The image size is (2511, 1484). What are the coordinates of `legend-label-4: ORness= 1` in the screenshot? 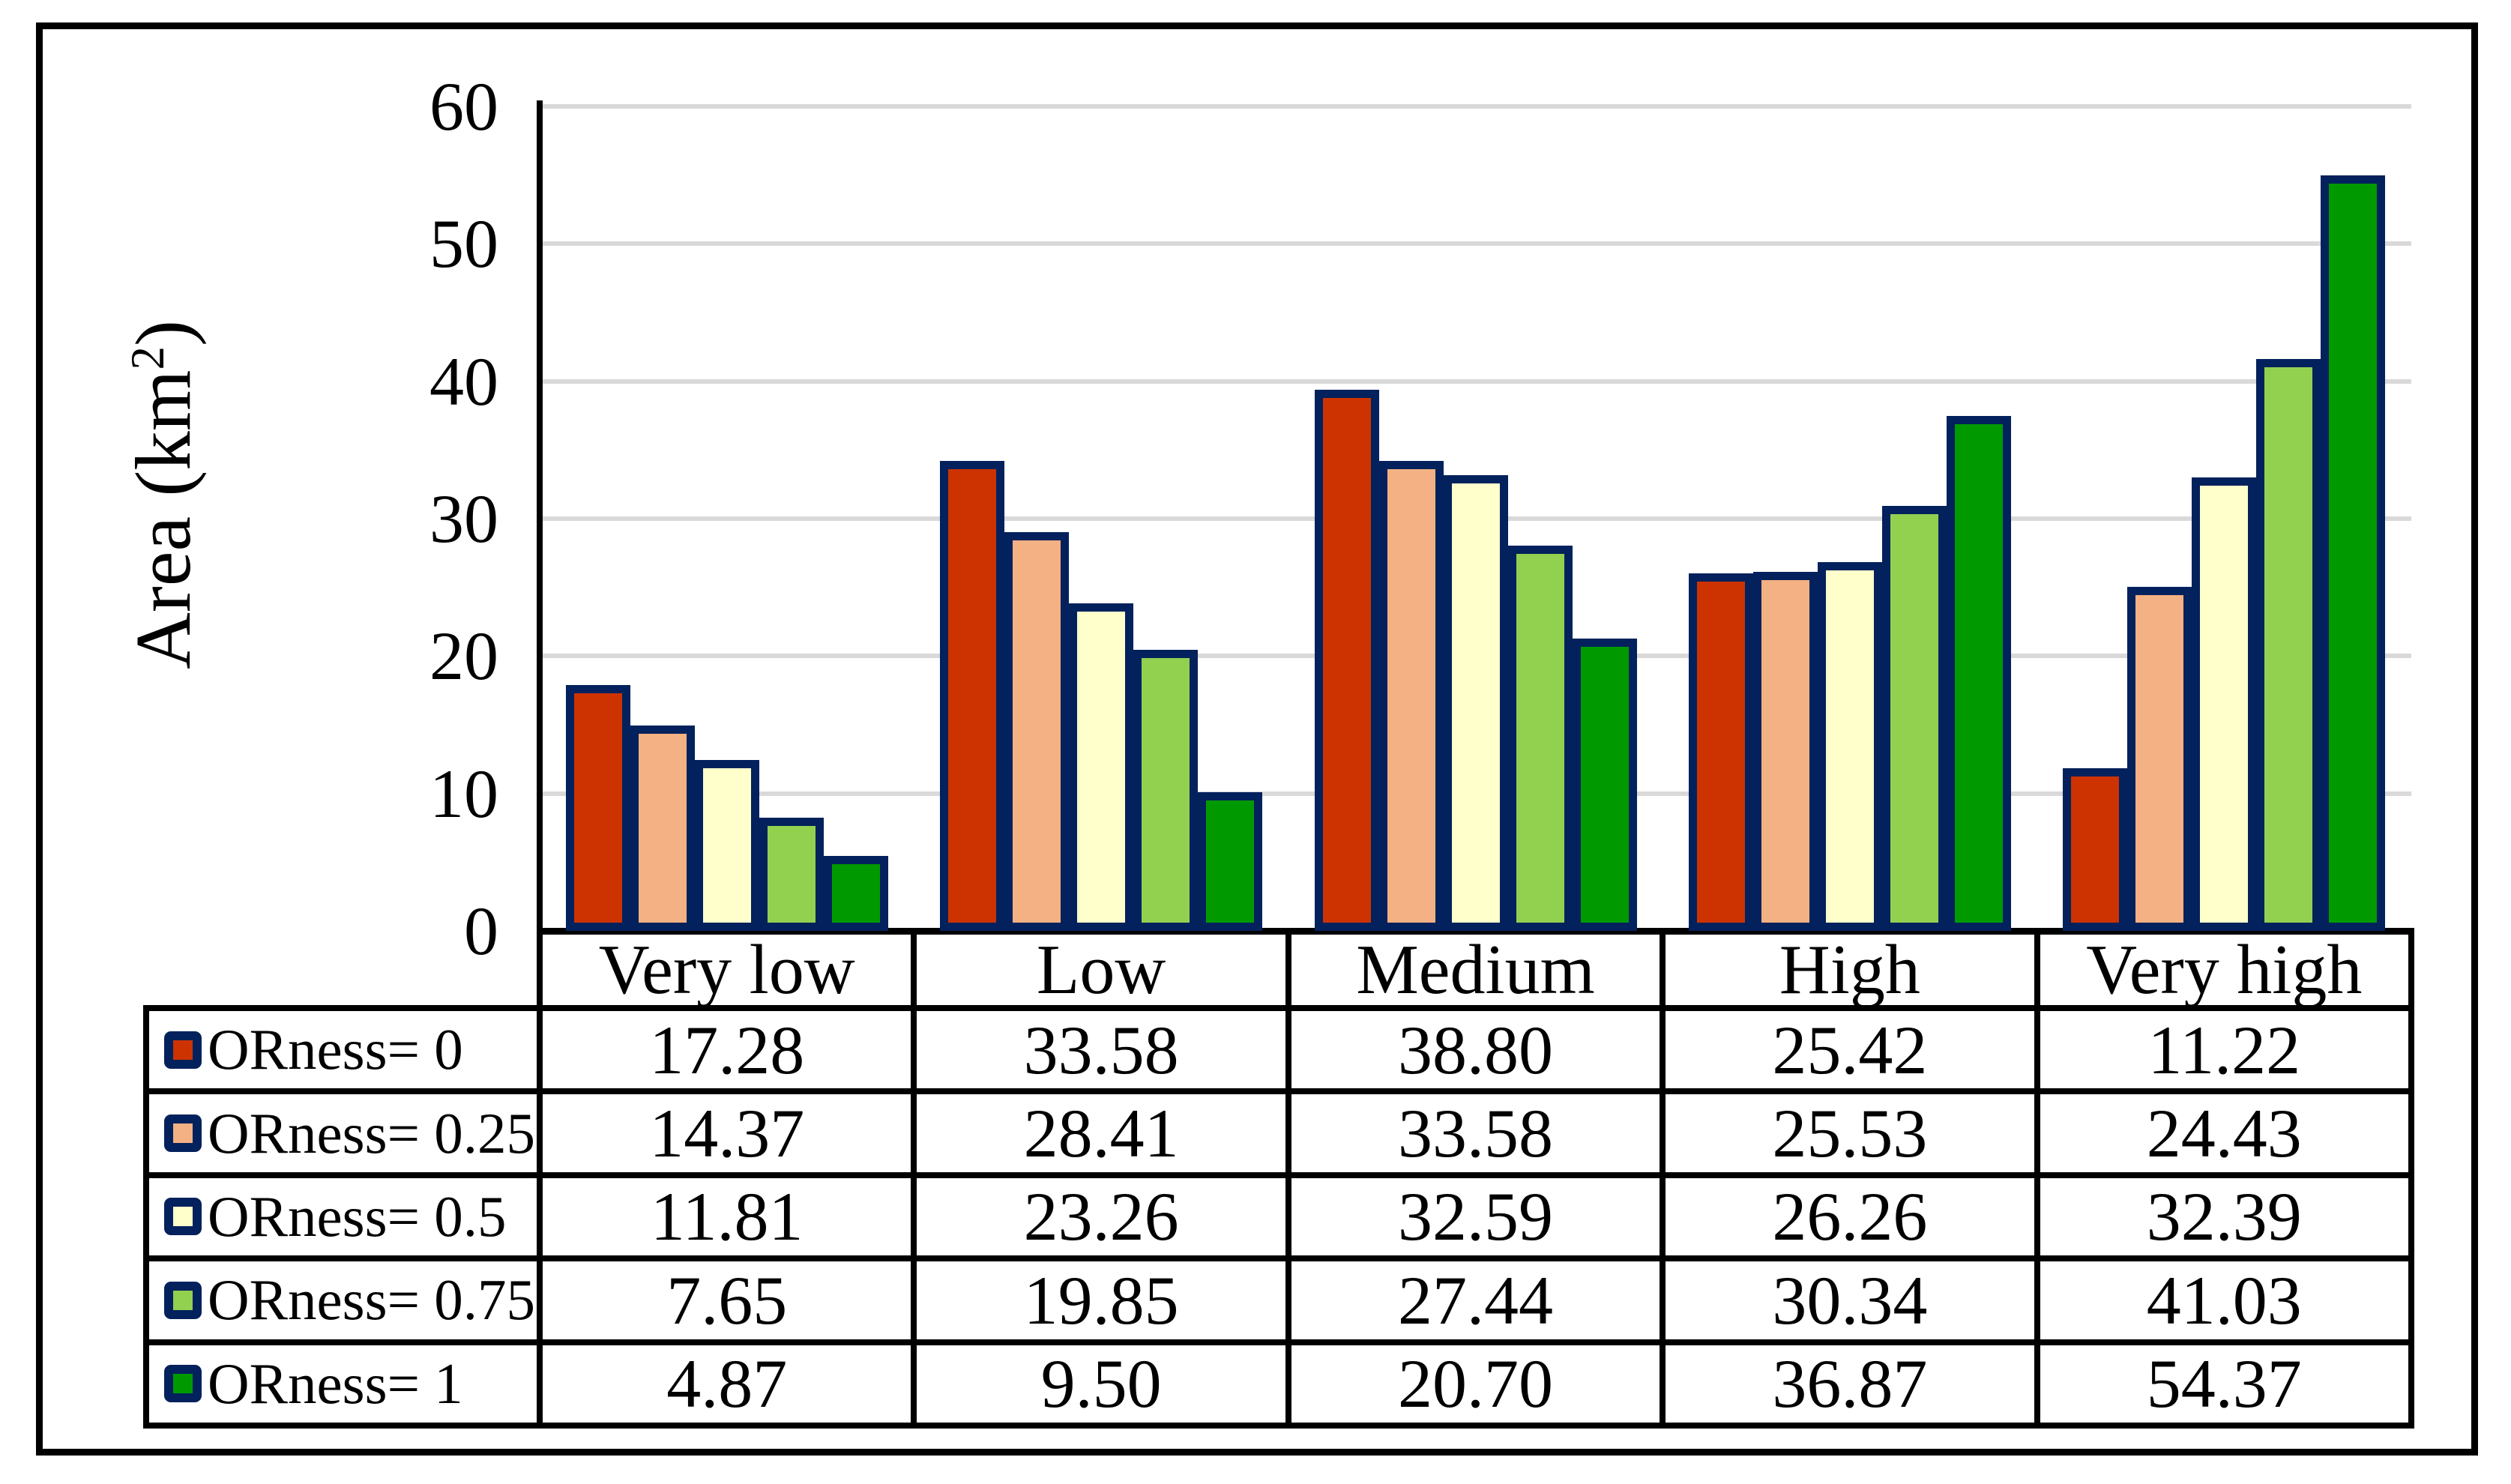 It's located at (335, 1383).